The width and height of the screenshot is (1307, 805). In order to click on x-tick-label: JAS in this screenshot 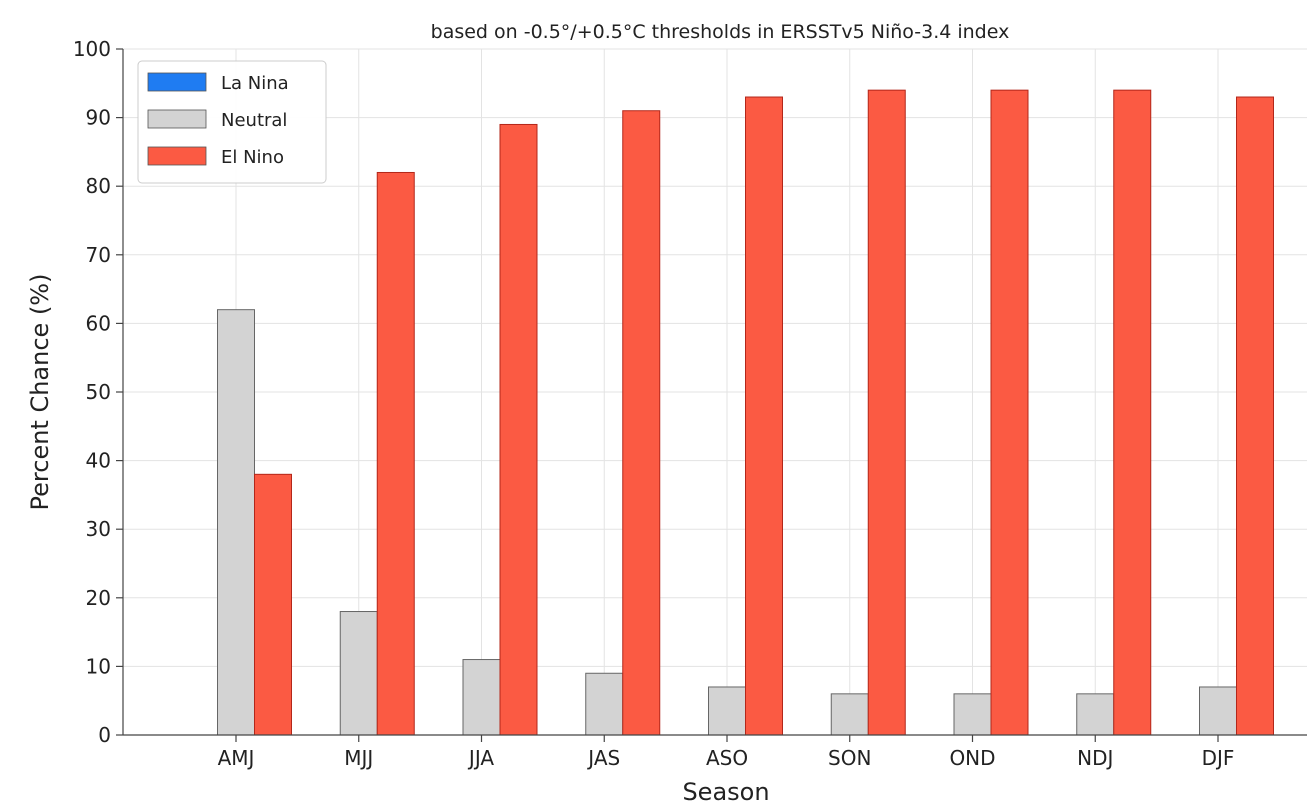, I will do `click(603, 758)`.